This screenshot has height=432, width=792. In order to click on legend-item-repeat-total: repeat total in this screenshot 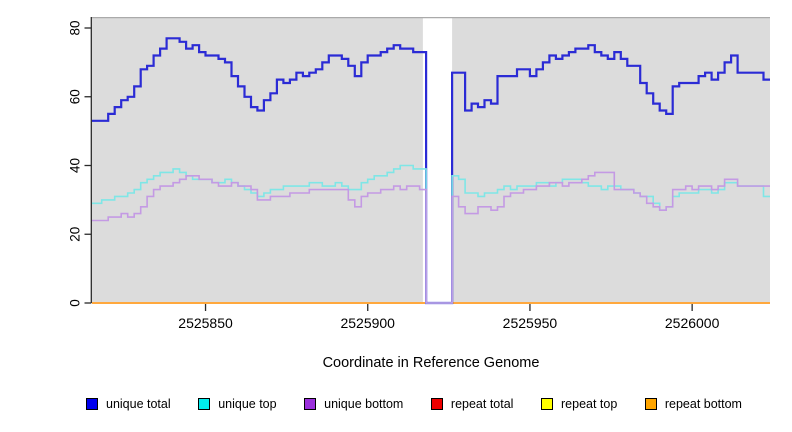, I will do `click(472, 404)`.